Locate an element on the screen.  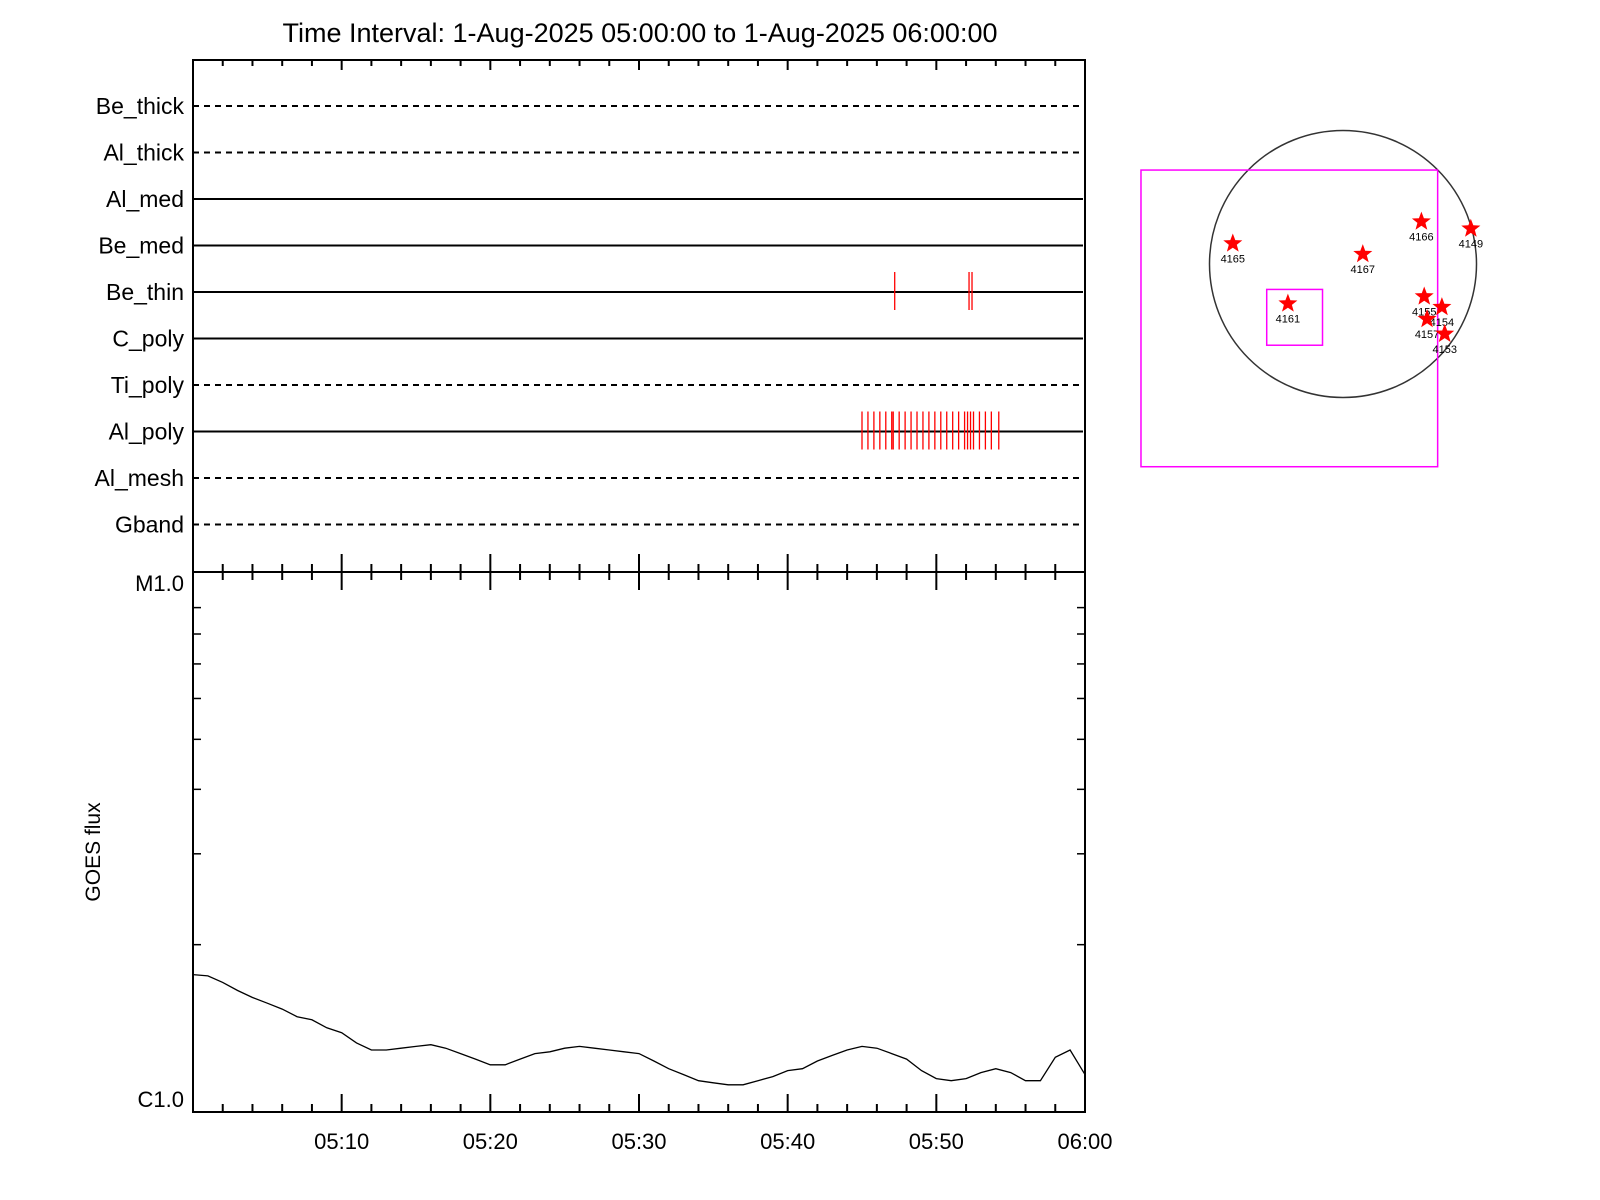
row-label-Be_thin: Be_thin is located at coordinates (145, 292).